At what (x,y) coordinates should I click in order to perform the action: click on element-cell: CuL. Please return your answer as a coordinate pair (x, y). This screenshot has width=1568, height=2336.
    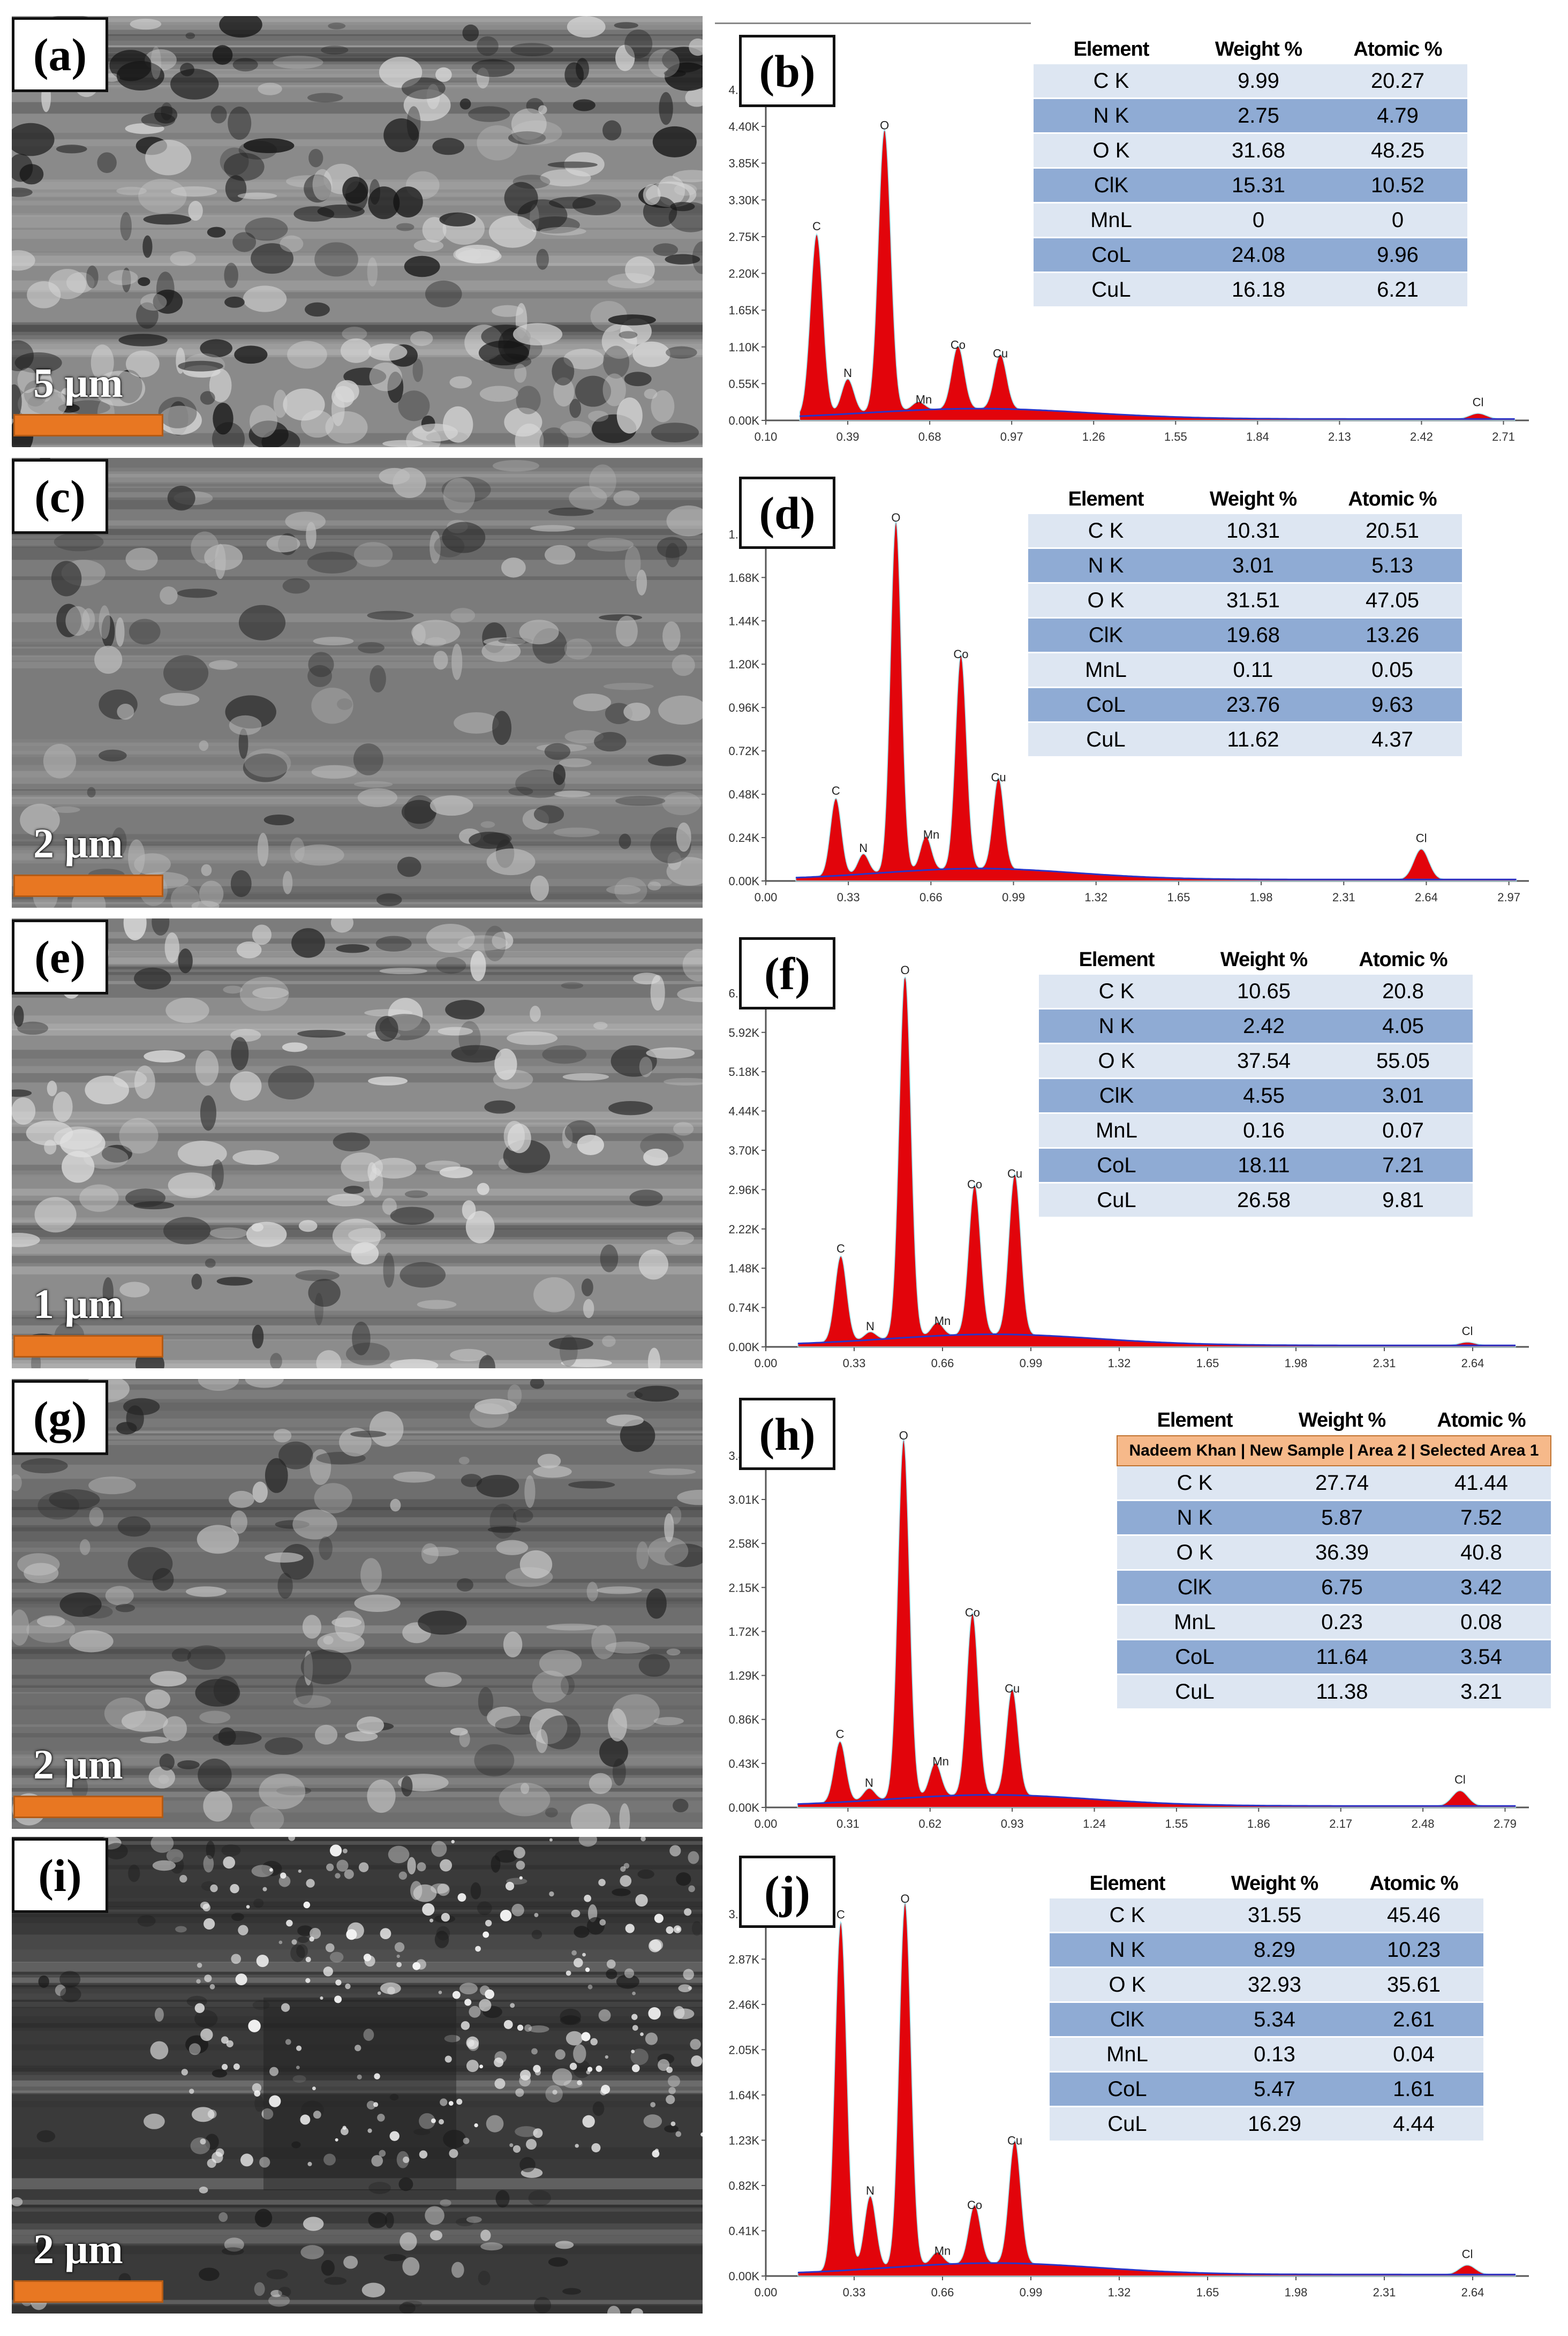
    Looking at the image, I should click on (1194, 1692).